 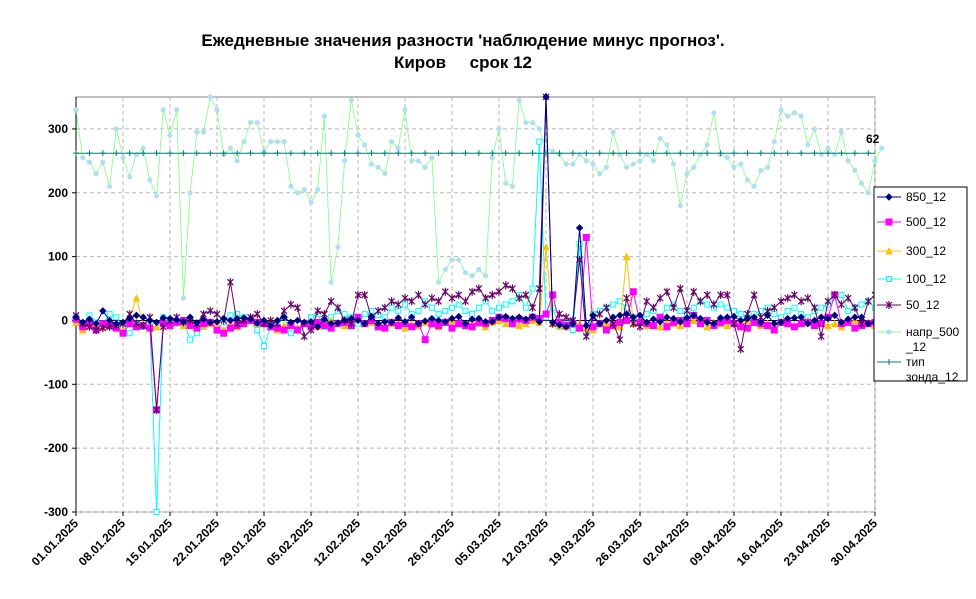 What do you see at coordinates (911, 251) in the screenshot?
I see `legend-item: 300_12` at bounding box center [911, 251].